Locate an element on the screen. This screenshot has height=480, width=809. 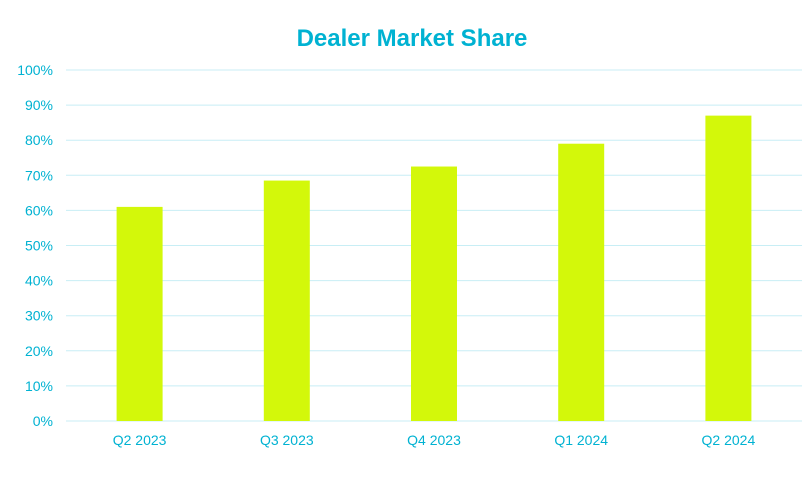
chart-title: Dealer Market Share is located at coordinates (412, 38).